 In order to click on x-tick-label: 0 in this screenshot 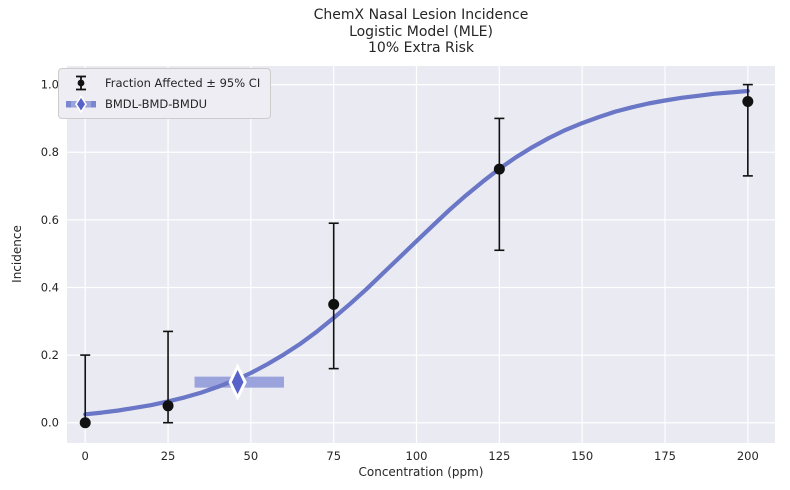, I will do `click(85, 456)`.